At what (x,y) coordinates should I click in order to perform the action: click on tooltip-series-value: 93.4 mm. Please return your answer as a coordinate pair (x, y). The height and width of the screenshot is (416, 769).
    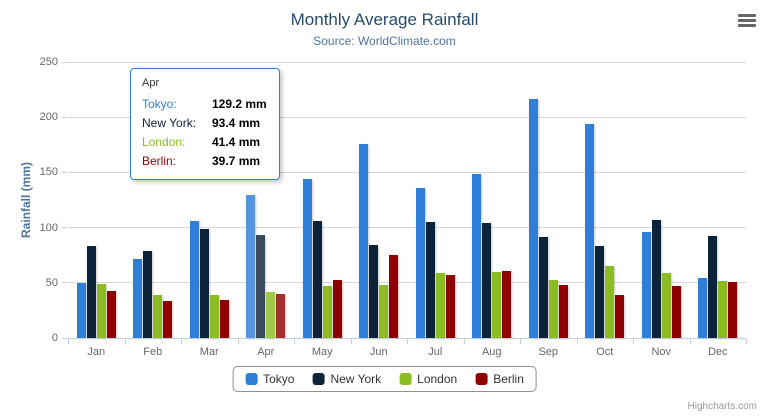
    Looking at the image, I should click on (236, 123).